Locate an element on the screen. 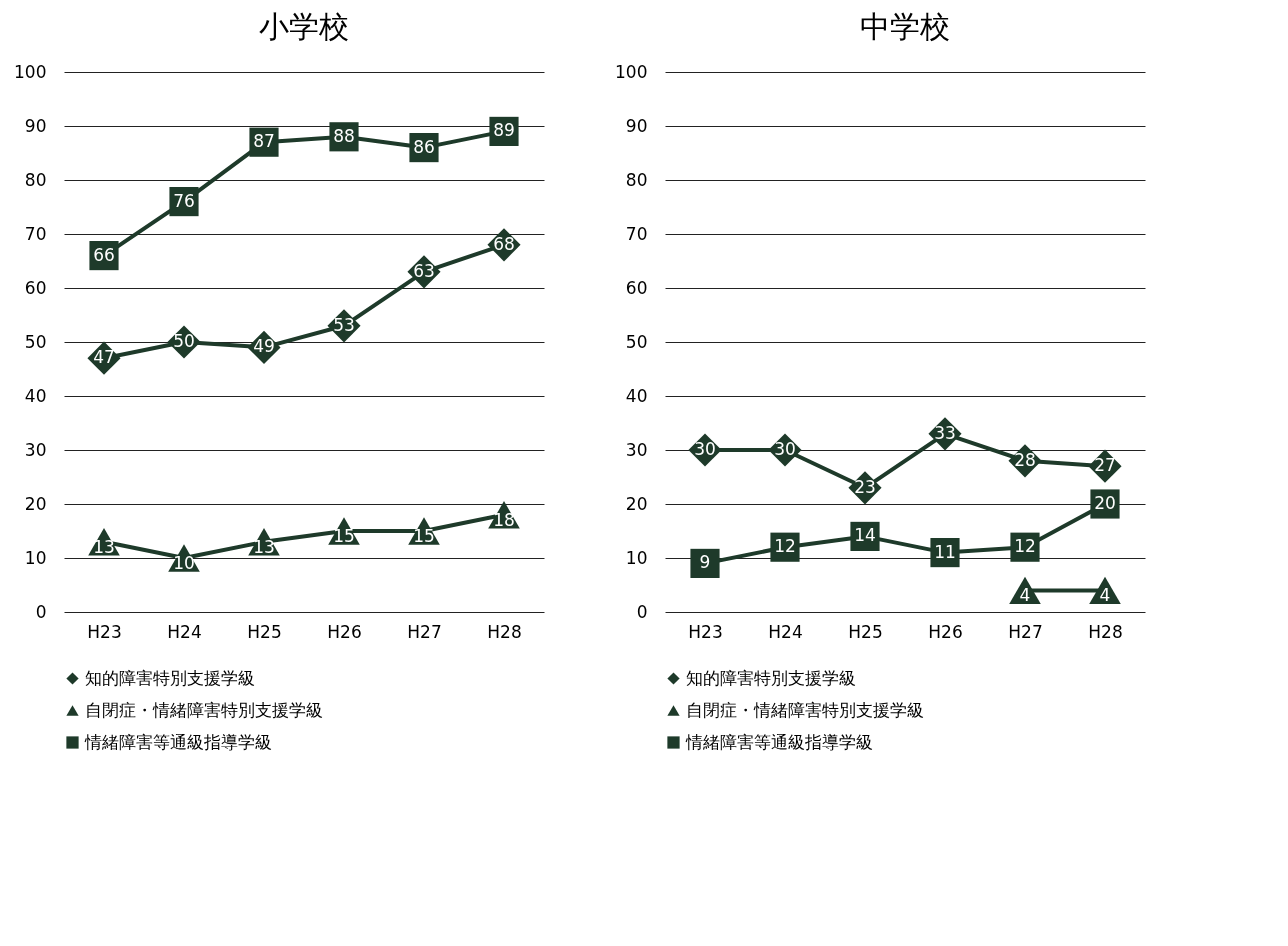 The height and width of the screenshot is (946, 1288). data-label: 53 is located at coordinates (344, 324).